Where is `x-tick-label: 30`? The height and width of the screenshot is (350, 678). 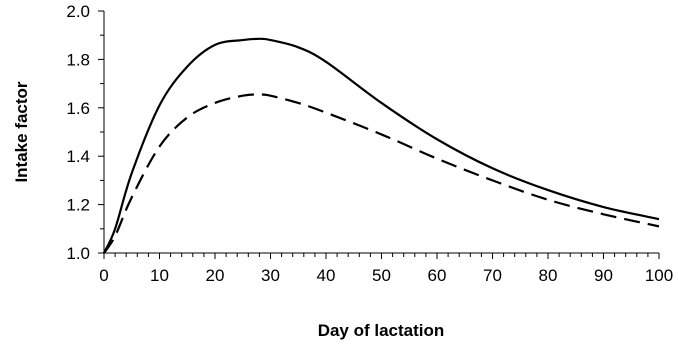 x-tick-label: 30 is located at coordinates (270, 275).